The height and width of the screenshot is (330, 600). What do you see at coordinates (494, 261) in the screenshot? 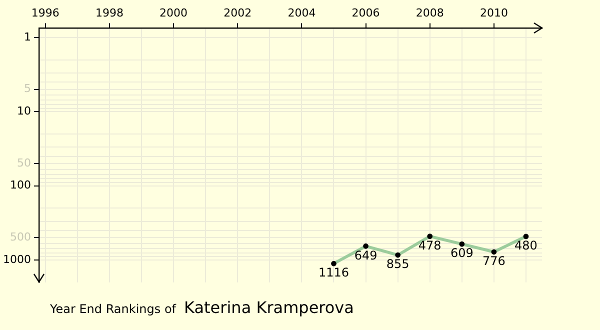
I see `data-label: 776` at bounding box center [494, 261].